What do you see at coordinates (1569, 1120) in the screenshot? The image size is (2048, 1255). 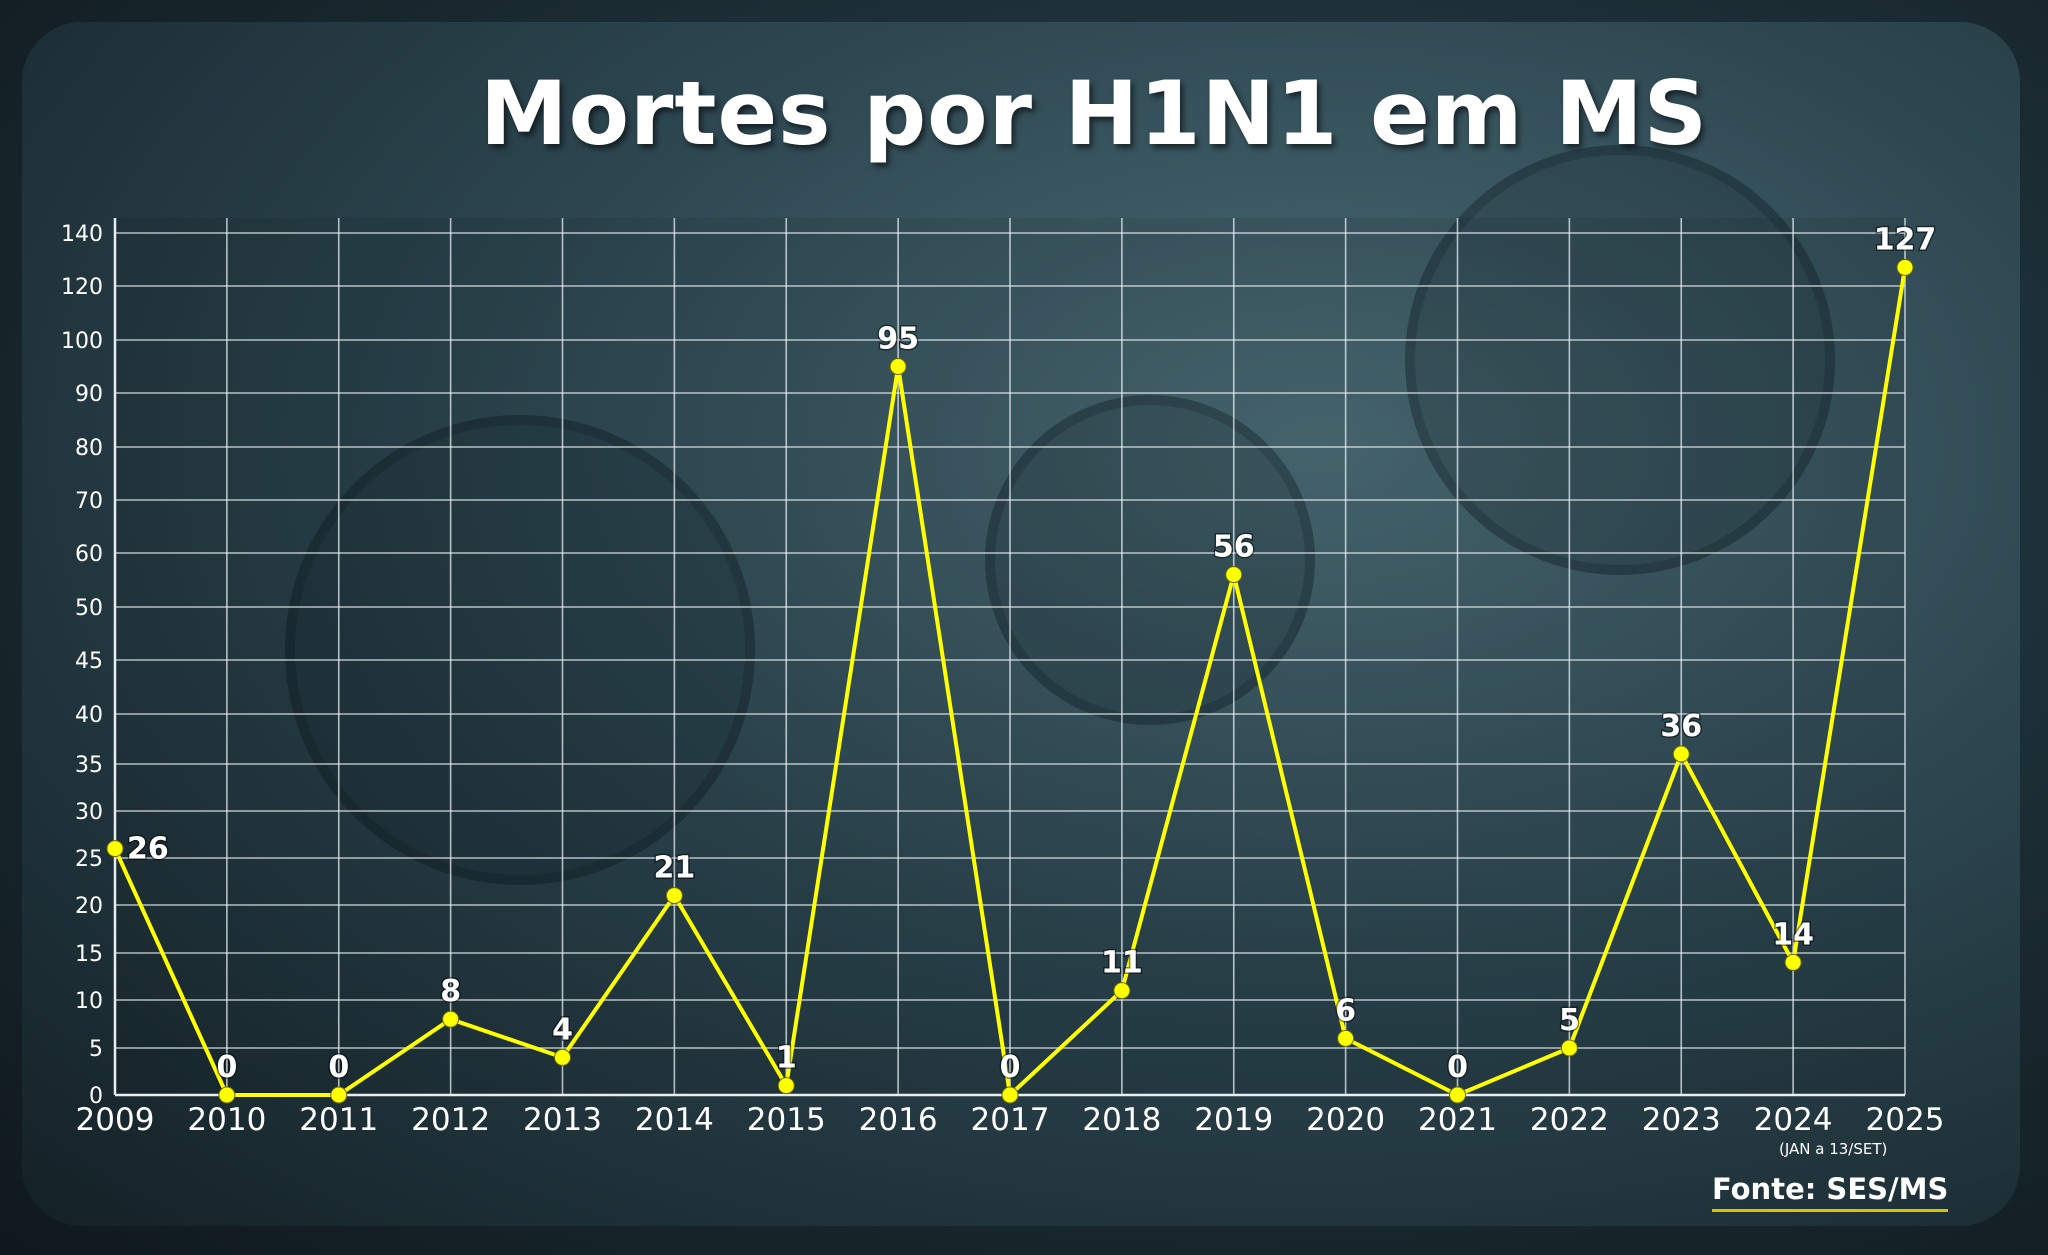 I see `x-tick-label: 2022` at bounding box center [1569, 1120].